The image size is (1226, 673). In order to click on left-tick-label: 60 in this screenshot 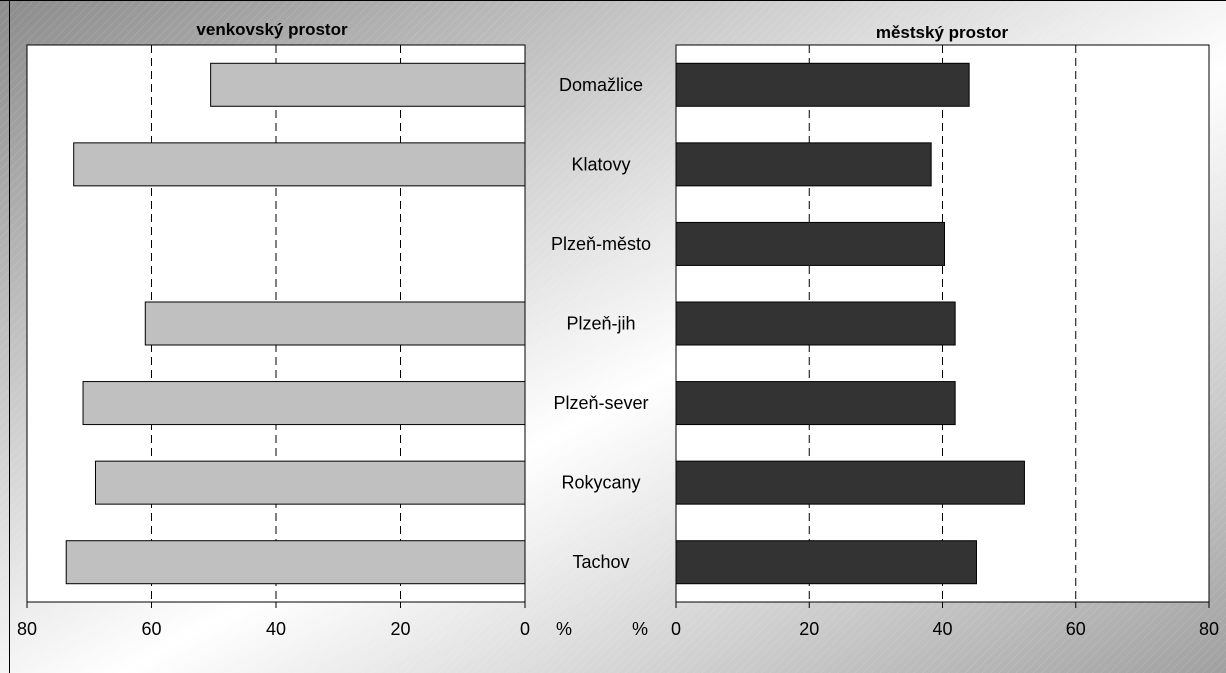, I will do `click(151, 629)`.